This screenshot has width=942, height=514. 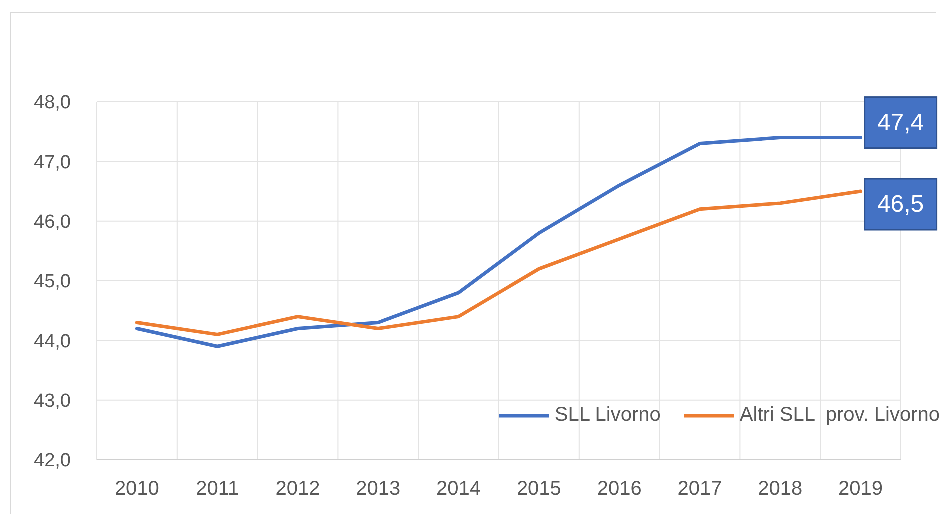 I want to click on x-tick-label: 2010, so click(x=137, y=489).